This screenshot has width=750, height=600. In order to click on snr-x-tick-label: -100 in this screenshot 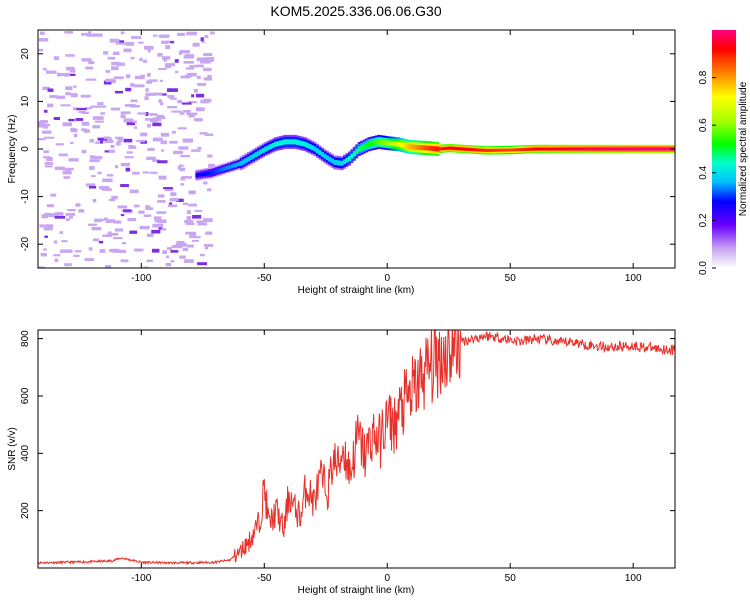, I will do `click(141, 578)`.